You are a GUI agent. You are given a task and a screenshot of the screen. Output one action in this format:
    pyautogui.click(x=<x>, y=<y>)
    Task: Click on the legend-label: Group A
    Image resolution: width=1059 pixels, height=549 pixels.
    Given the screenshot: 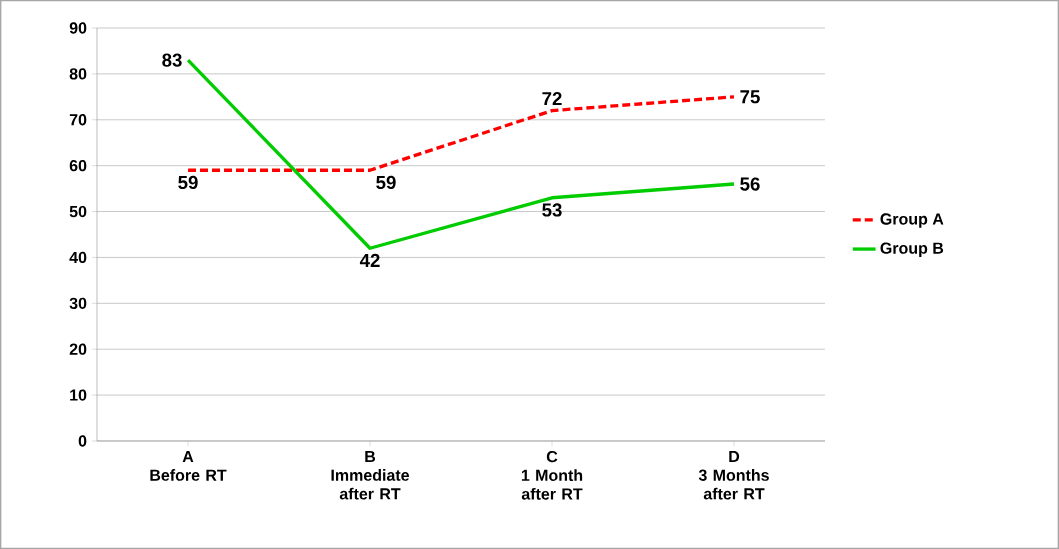 What is the action you would take?
    pyautogui.click(x=912, y=220)
    